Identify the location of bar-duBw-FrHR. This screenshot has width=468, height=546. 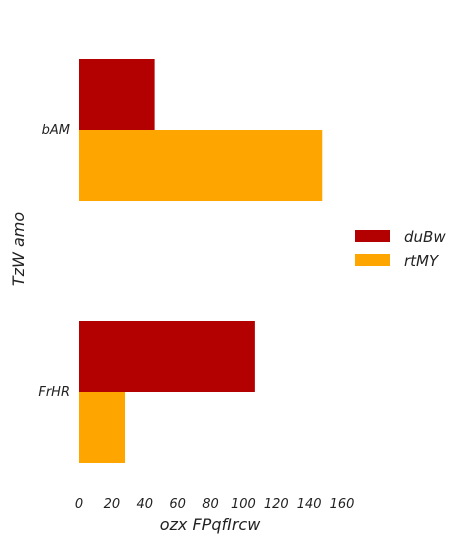
(167, 356).